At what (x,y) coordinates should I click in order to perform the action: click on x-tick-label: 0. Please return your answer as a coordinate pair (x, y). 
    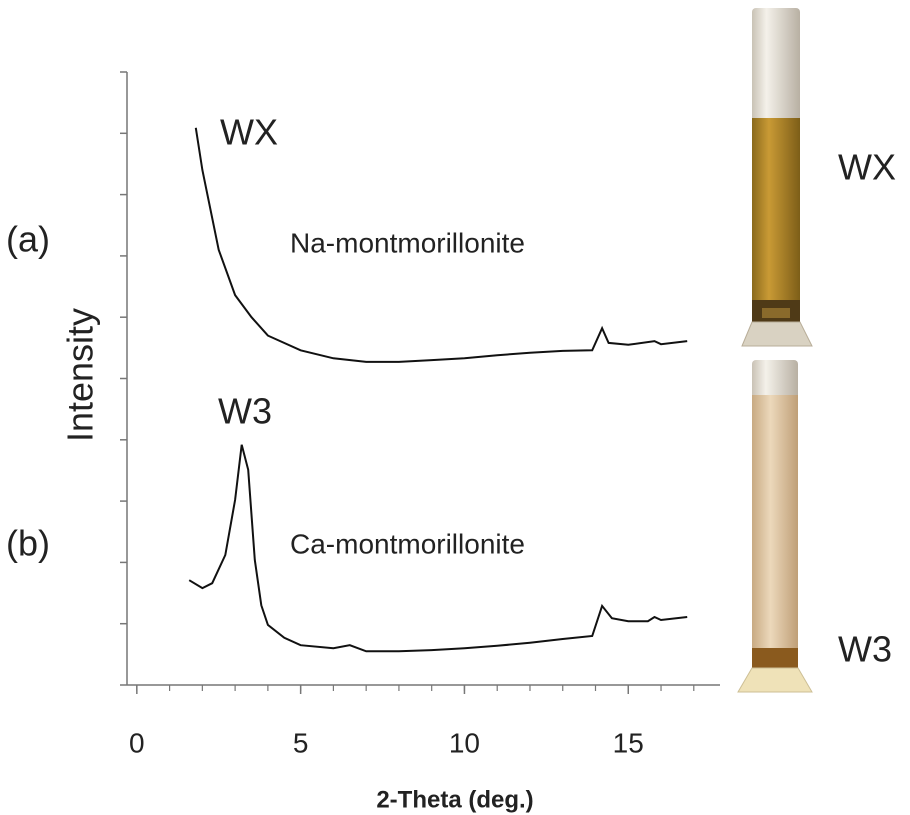
    Looking at the image, I should click on (137, 742).